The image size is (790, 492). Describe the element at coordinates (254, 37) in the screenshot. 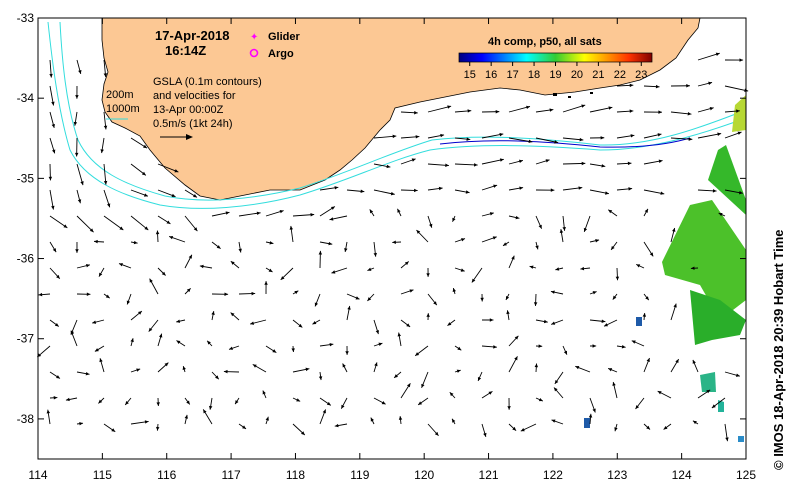

I see `glider-marker-icon: ✦` at that location.